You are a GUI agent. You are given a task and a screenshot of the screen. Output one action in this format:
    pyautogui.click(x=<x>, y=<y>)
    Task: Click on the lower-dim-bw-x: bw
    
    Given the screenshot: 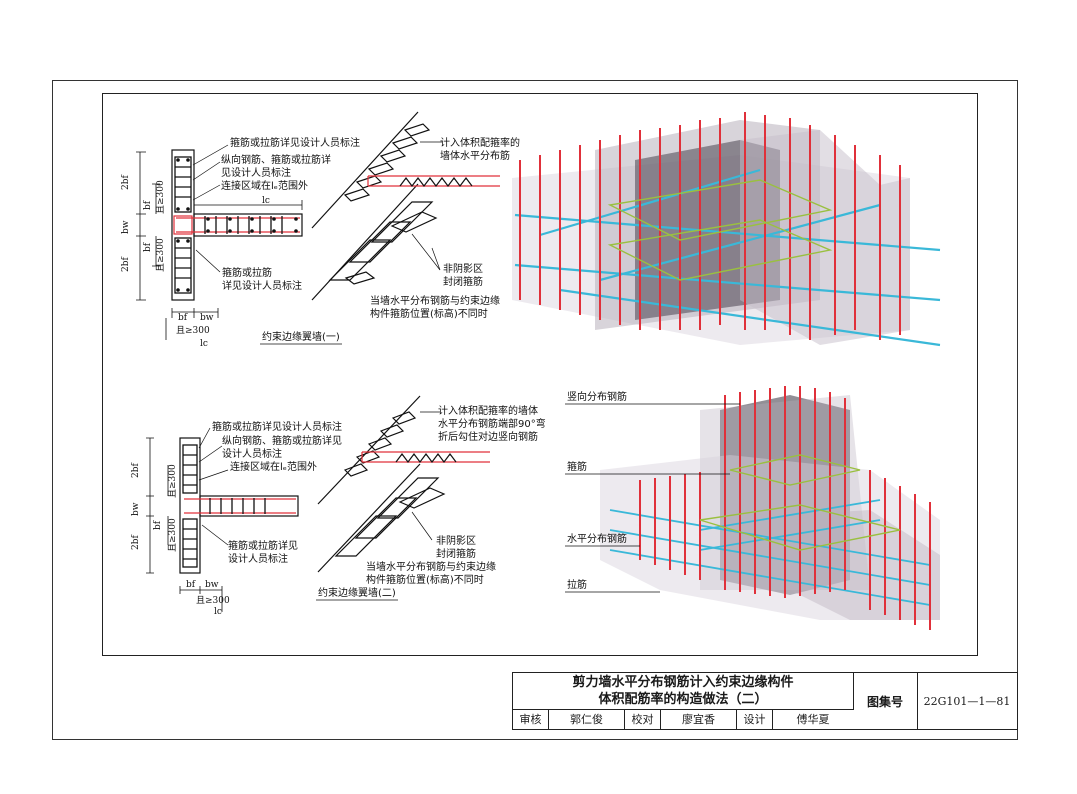 What is the action you would take?
    pyautogui.click(x=212, y=585)
    